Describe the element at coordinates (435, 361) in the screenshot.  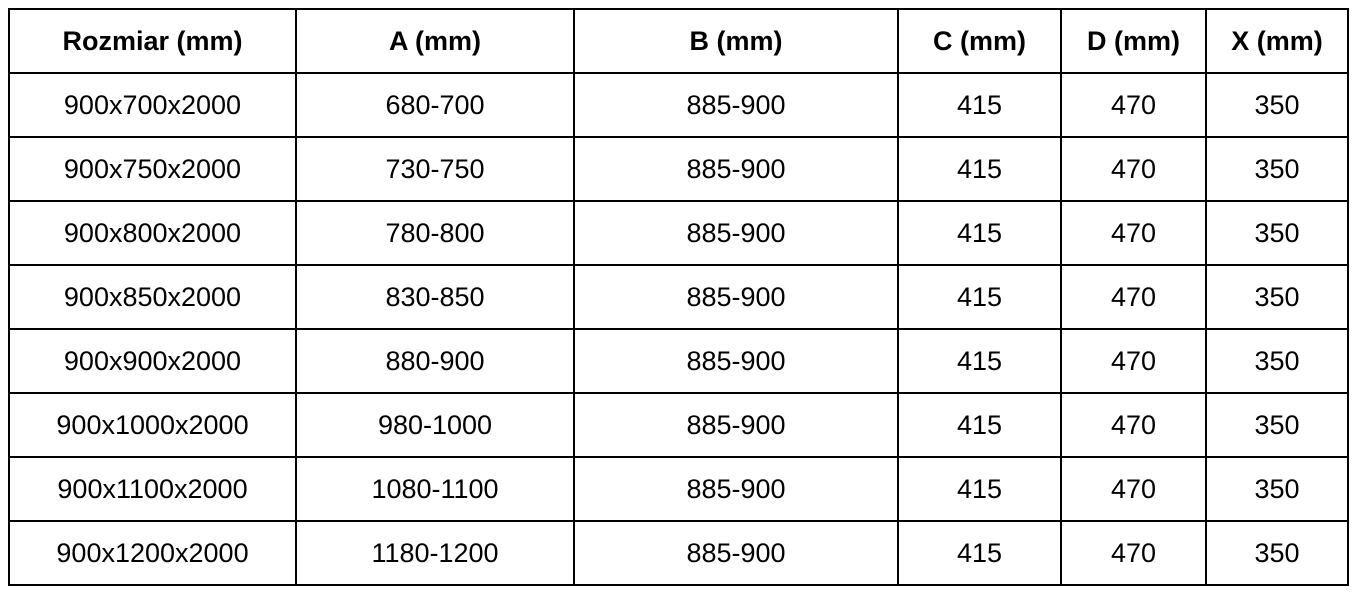
I see `table-cell: 880-900` at that location.